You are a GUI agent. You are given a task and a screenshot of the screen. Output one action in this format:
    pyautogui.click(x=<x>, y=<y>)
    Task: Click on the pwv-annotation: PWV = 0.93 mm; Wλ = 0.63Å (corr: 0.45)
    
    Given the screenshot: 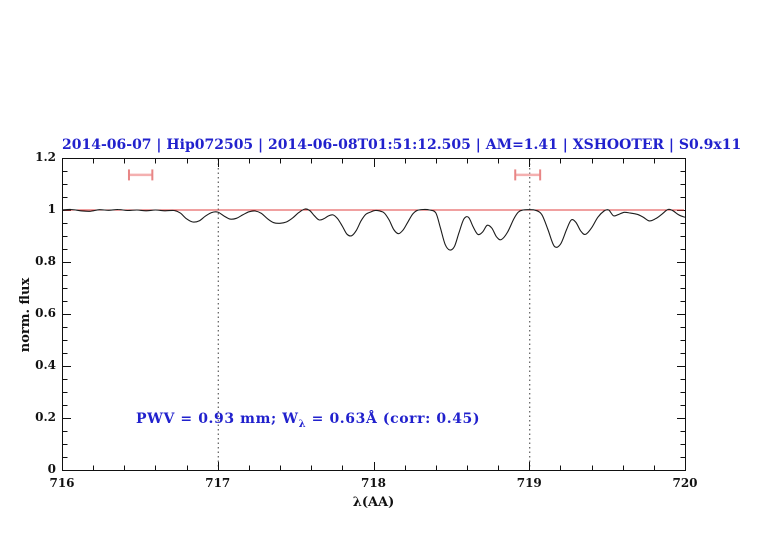 What is the action you would take?
    pyautogui.click(x=308, y=420)
    